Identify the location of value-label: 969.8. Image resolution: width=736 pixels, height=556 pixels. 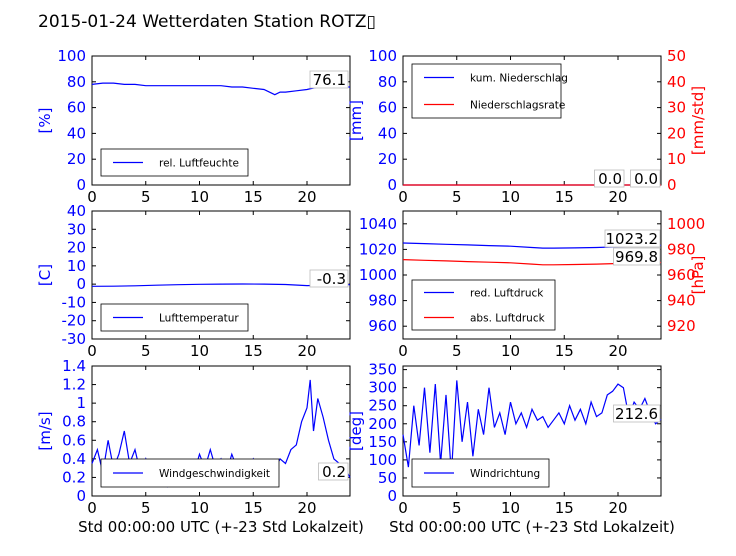
(636, 257).